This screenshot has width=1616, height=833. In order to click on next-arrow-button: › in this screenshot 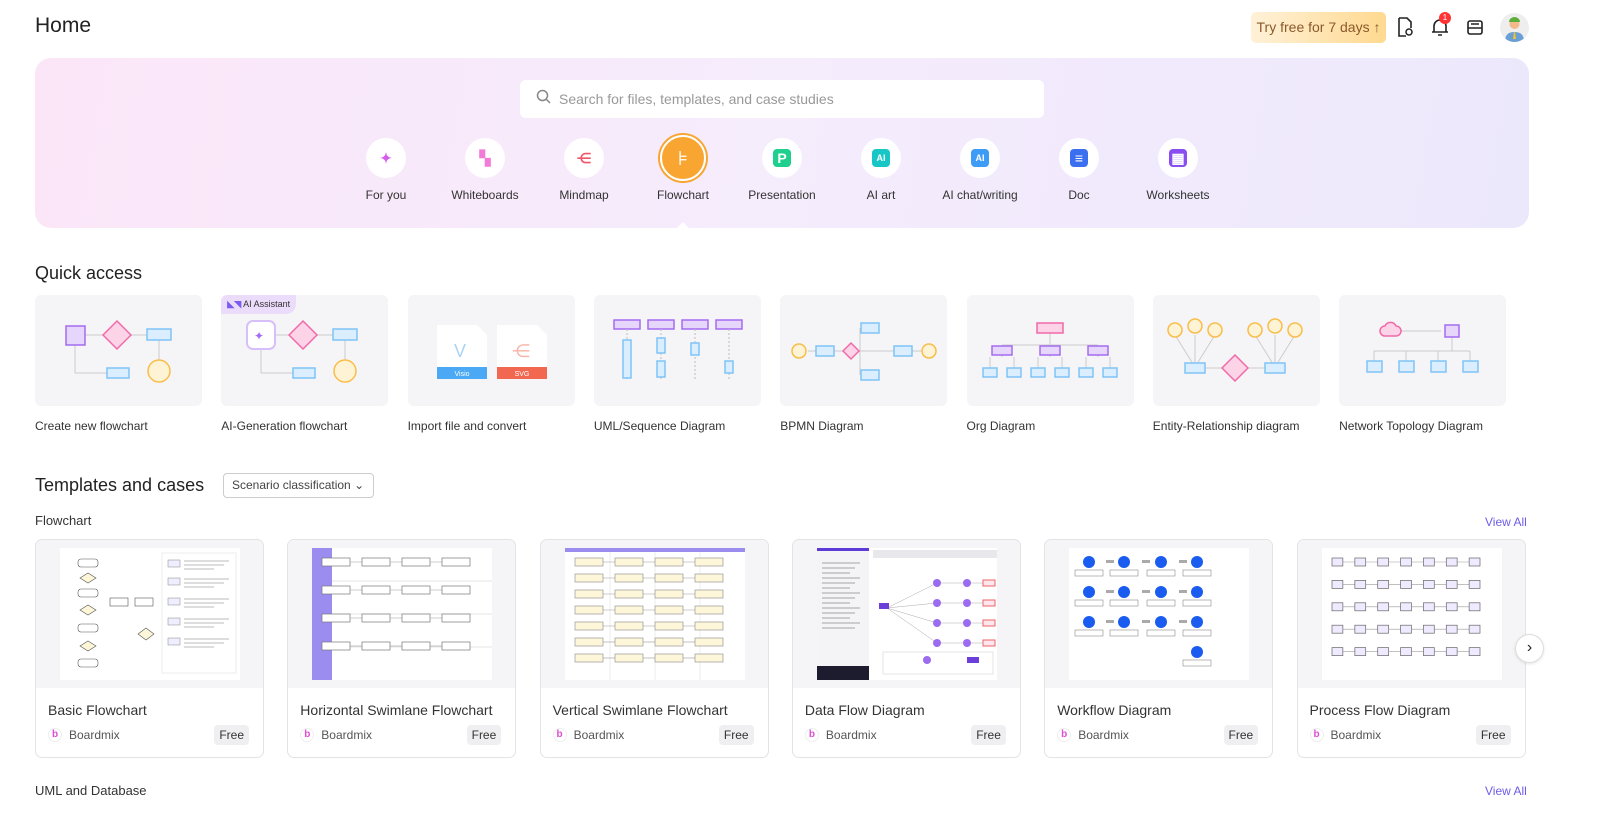, I will do `click(1529, 648)`.